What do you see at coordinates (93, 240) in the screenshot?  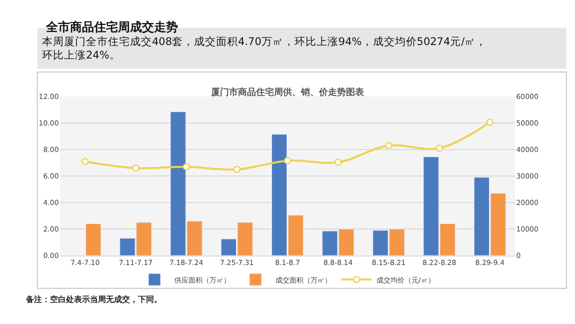 I see `bar` at bounding box center [93, 240].